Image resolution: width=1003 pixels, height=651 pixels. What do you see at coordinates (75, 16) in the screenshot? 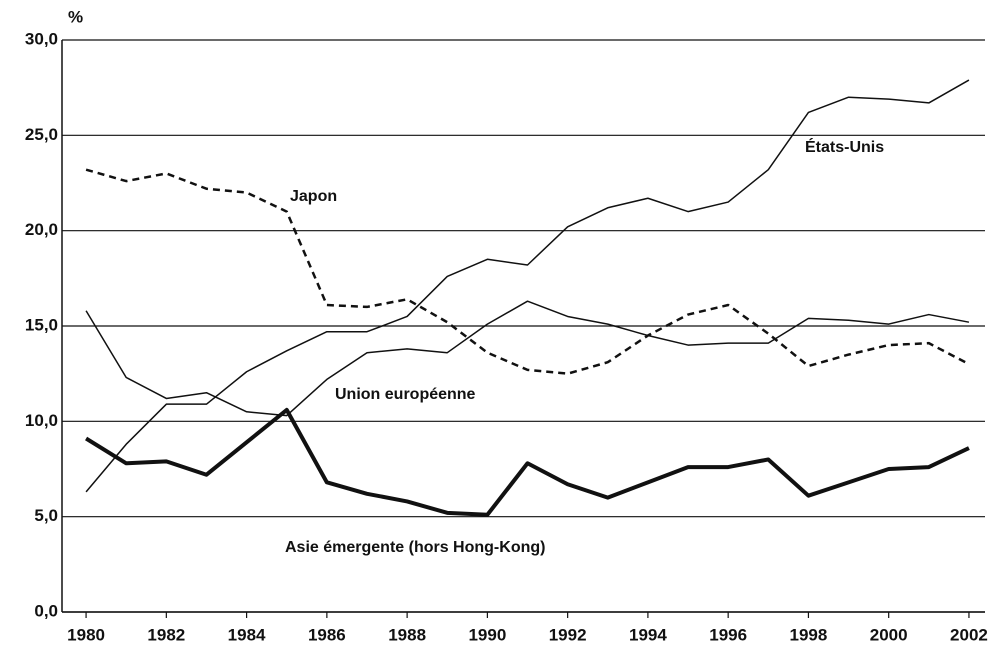
I see `y-axis-label: %` at bounding box center [75, 16].